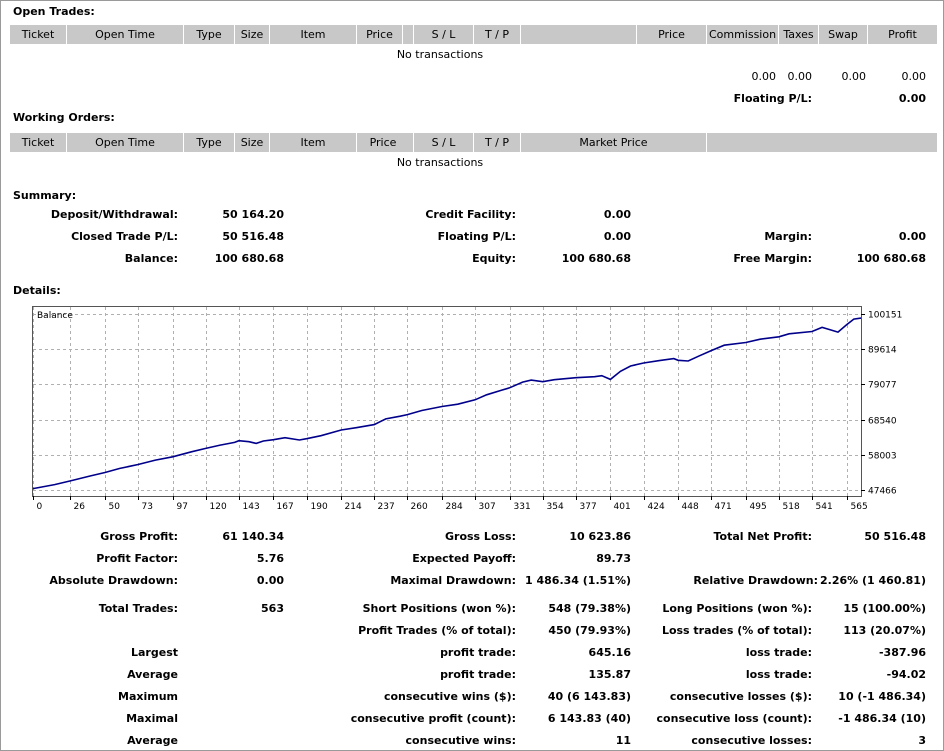 Image resolution: width=944 pixels, height=751 pixels. I want to click on y-tick-label: 100151, so click(885, 316).